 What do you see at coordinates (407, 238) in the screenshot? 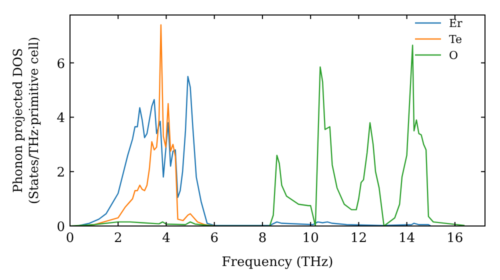
I see `x-tick-label: 14` at bounding box center [407, 238].